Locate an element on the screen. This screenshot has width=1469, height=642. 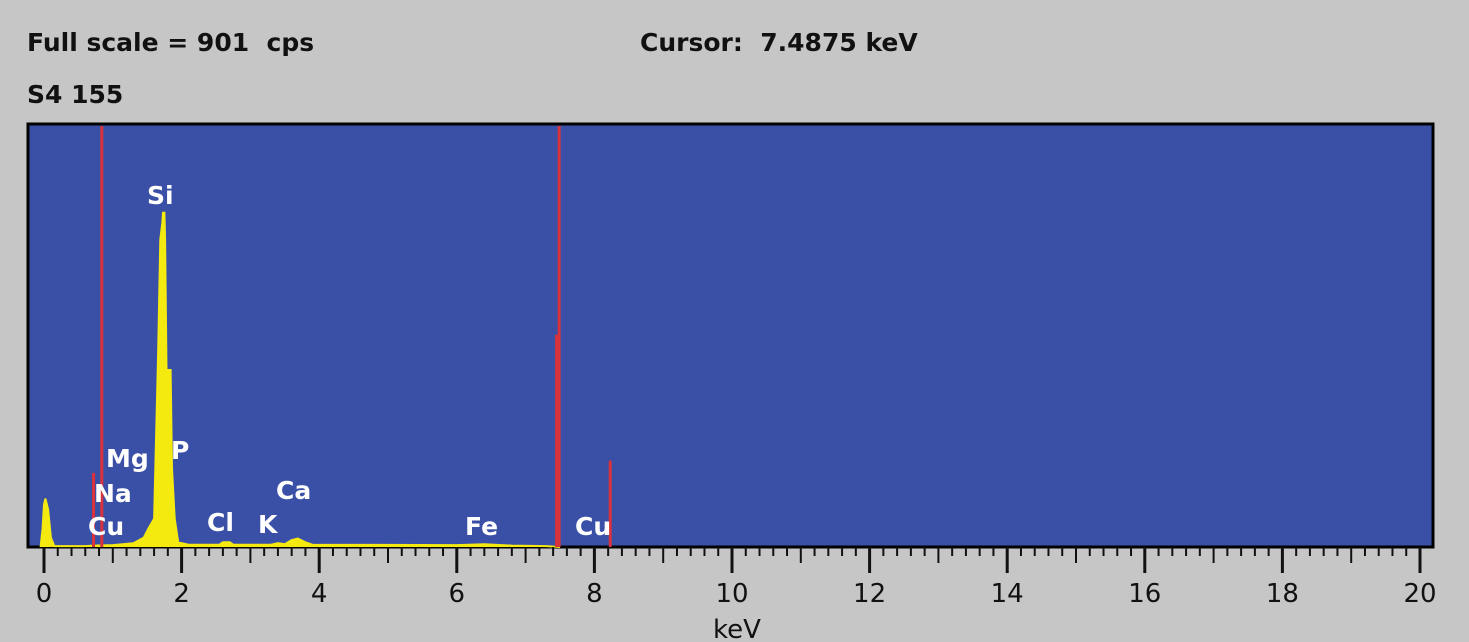
x-tick-label: 2 is located at coordinates (181, 594).